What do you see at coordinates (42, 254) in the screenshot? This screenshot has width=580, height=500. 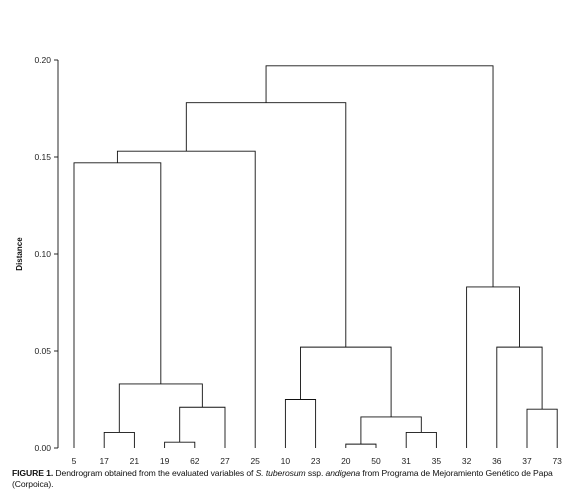 I see `y-tick-label: 0.10` at bounding box center [42, 254].